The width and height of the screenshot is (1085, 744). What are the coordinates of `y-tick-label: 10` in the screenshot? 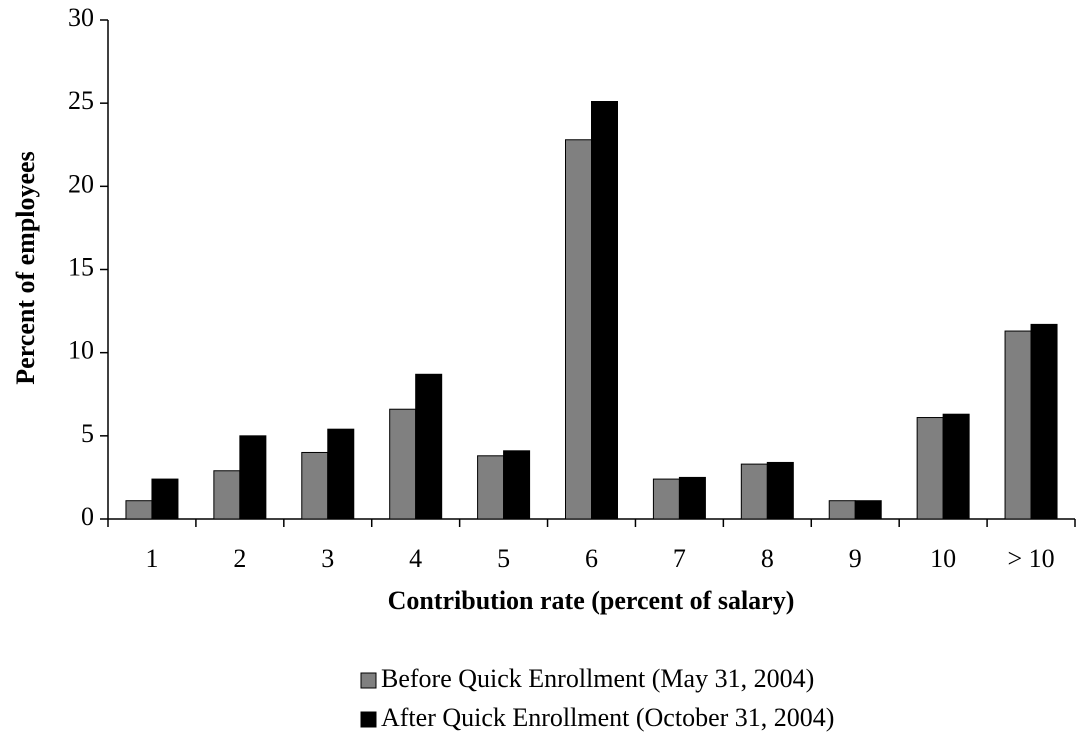 It's located at (81, 350).